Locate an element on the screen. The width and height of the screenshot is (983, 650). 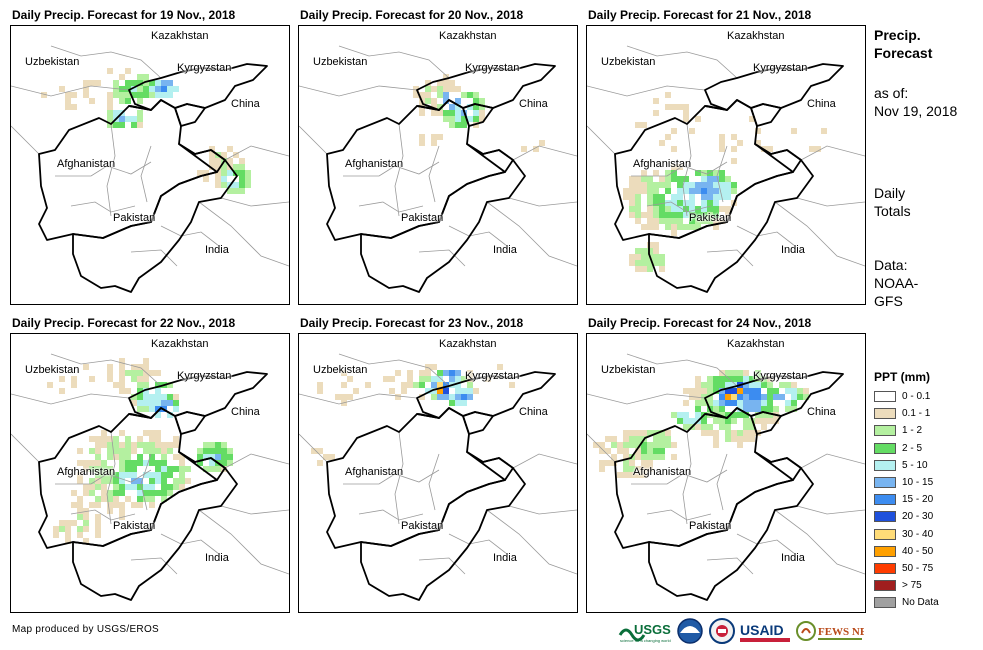
legend-item: 1 - 2 is located at coordinates (924, 430).